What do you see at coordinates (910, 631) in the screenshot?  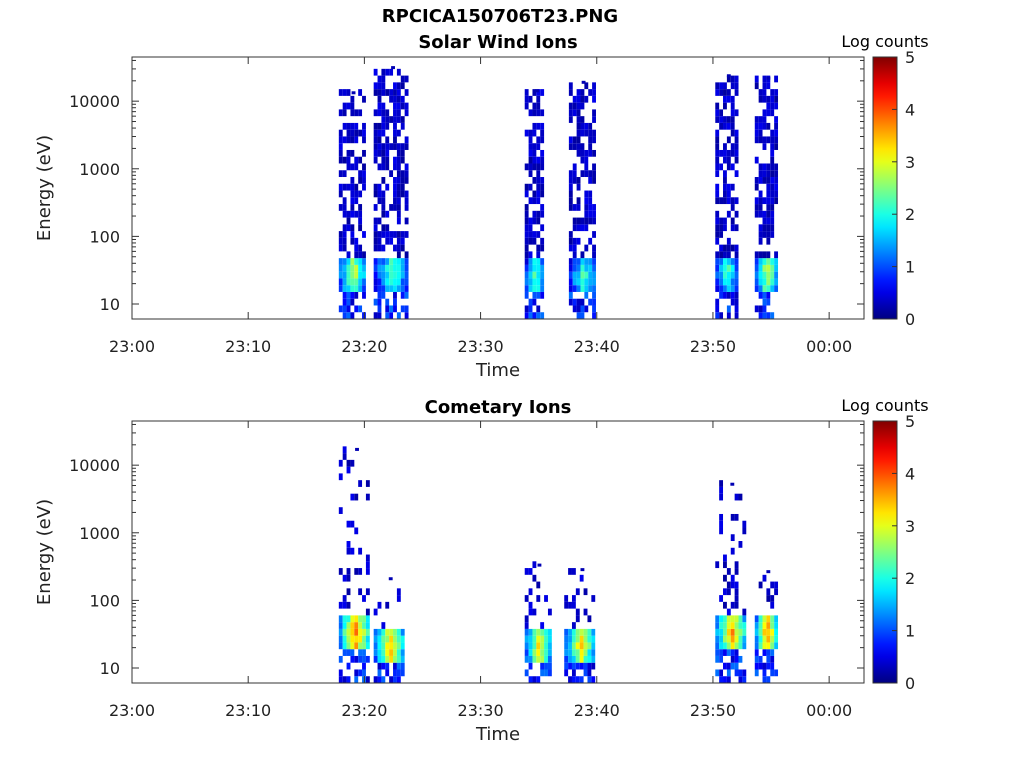 I see `colorbar-tick-label: 1` at bounding box center [910, 631].